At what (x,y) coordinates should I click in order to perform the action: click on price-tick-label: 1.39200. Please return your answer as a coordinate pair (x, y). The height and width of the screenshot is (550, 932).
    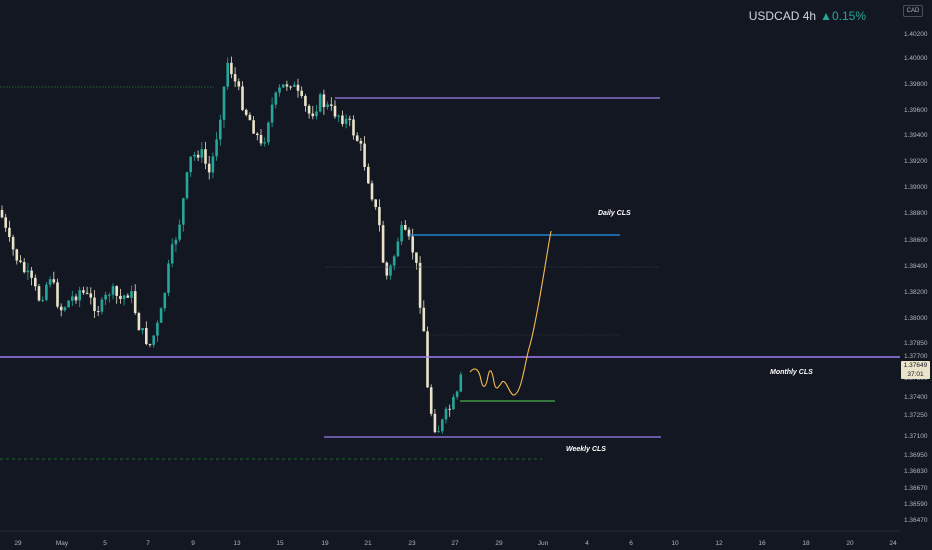
    Looking at the image, I should click on (916, 161).